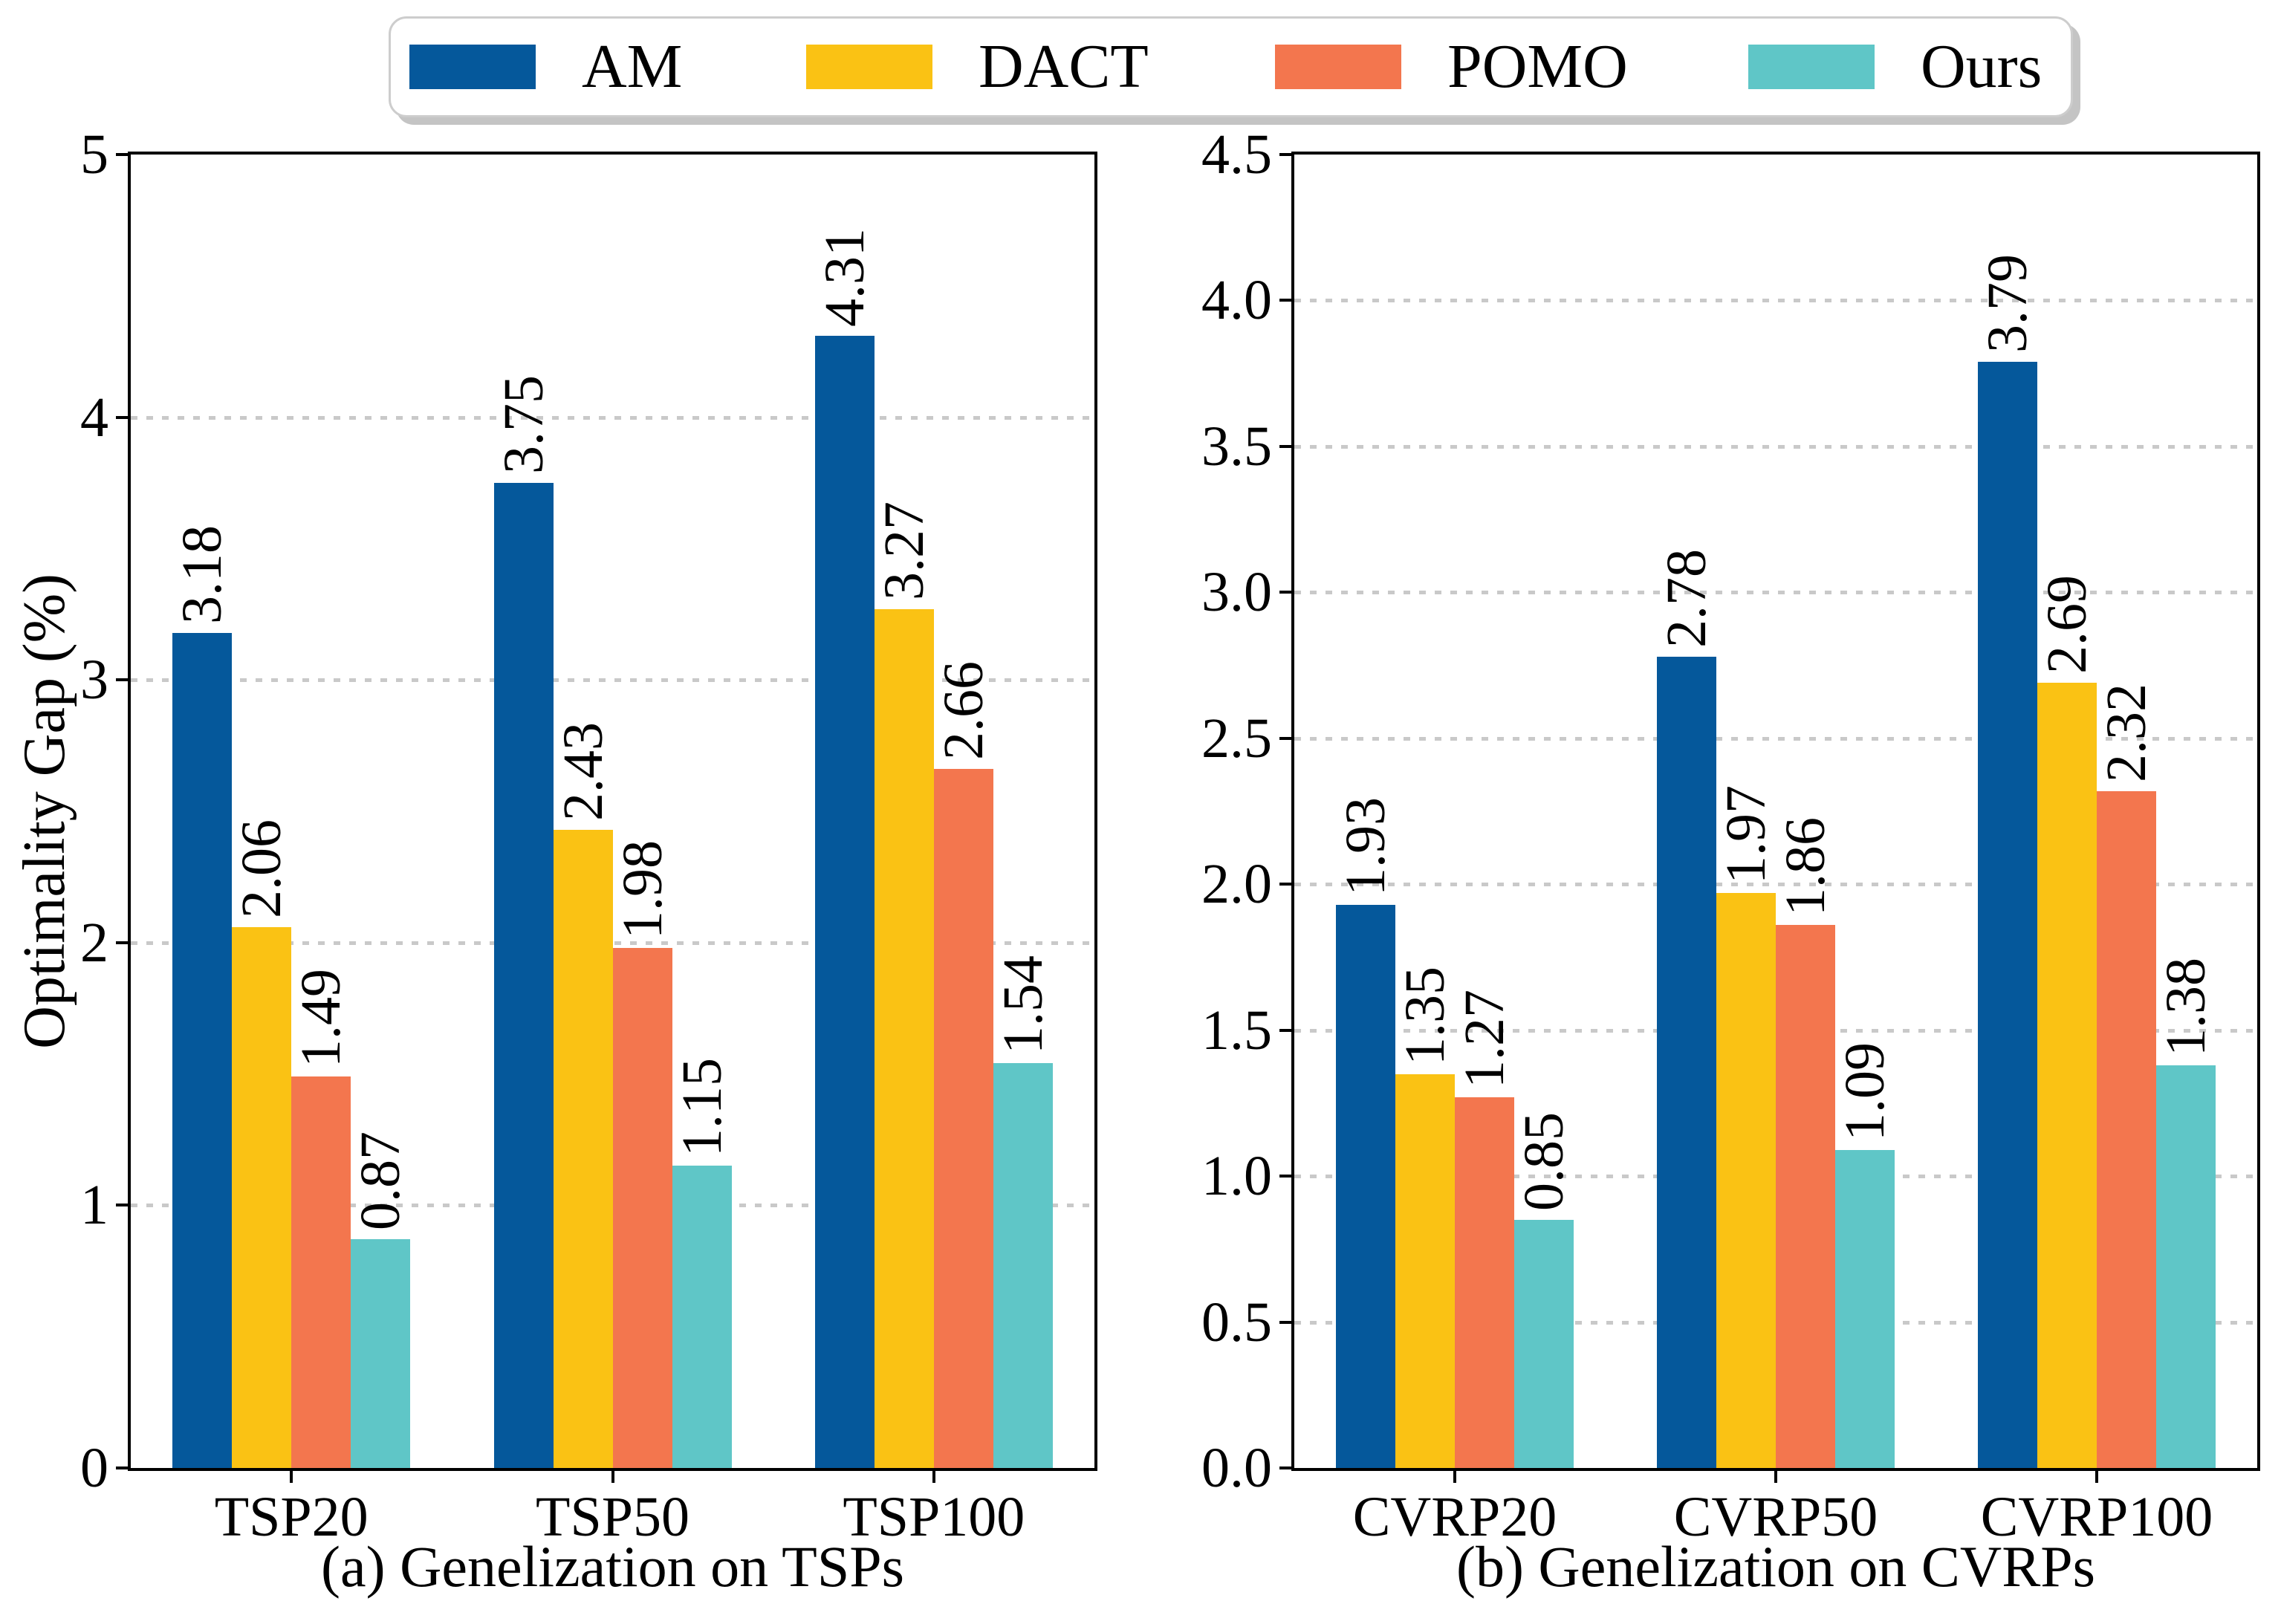 This screenshot has width=2281, height=1624. Describe the element at coordinates (202, 1050) in the screenshot. I see `bar-am-tsp20` at that location.